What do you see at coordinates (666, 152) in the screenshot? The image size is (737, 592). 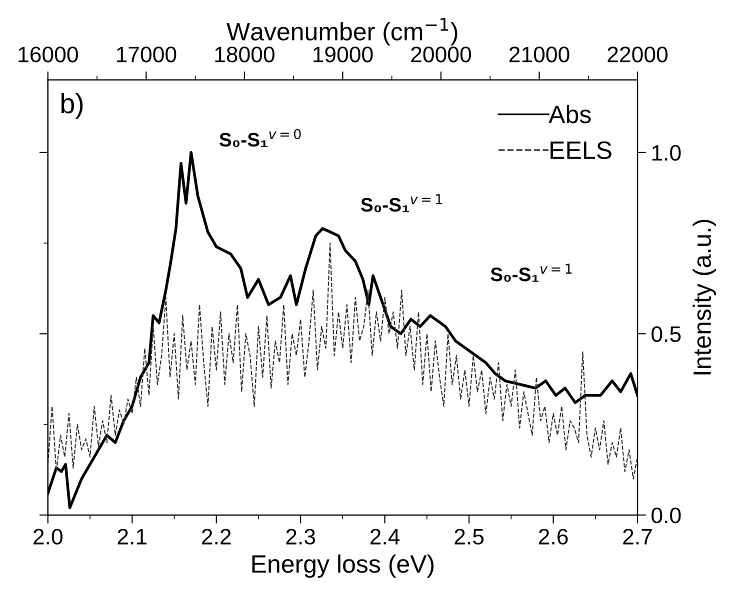 I see `y-tick-label: 1.0` at bounding box center [666, 152].